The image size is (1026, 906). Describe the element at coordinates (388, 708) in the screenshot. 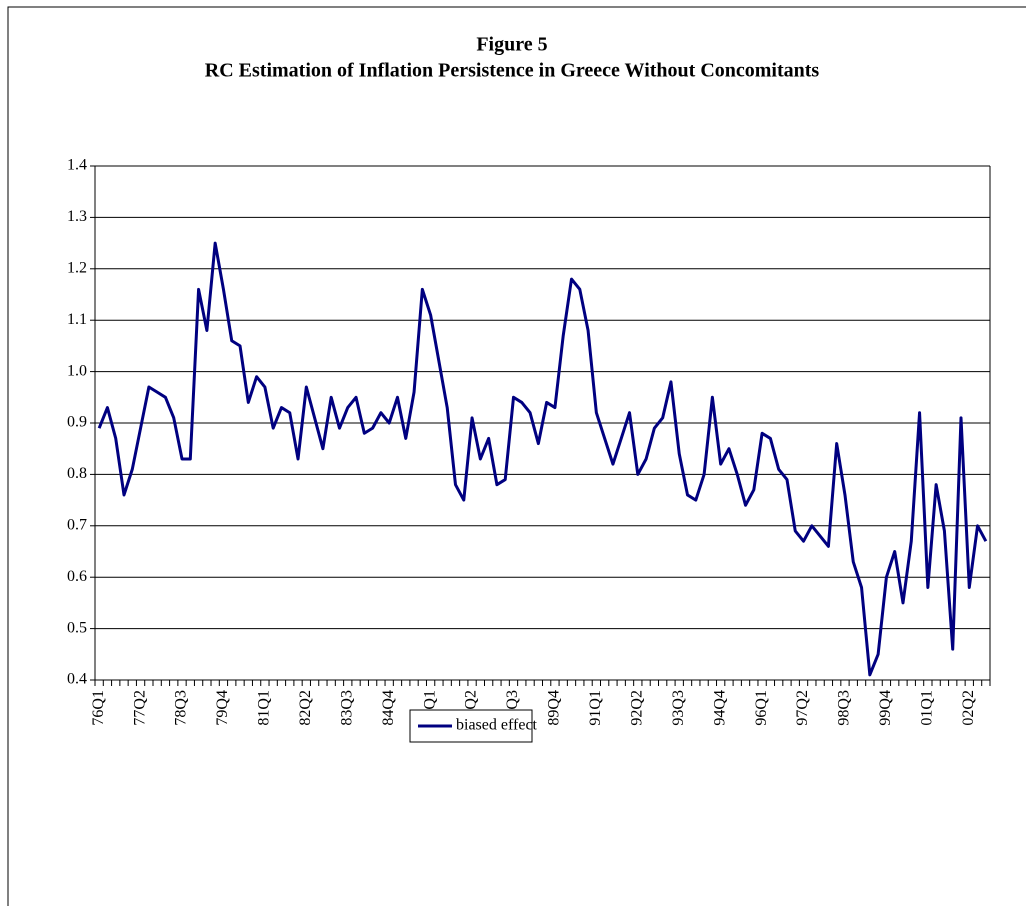

I see `x-tick-label: 84Q4` at that location.